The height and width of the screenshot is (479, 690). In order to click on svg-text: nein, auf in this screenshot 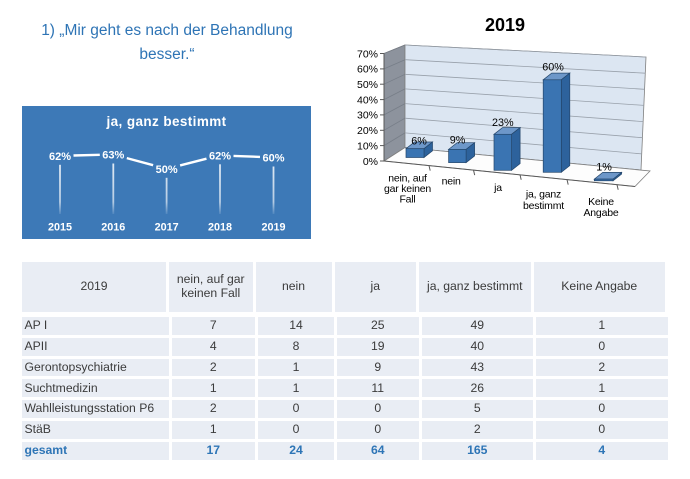, I will do `click(407, 178)`.